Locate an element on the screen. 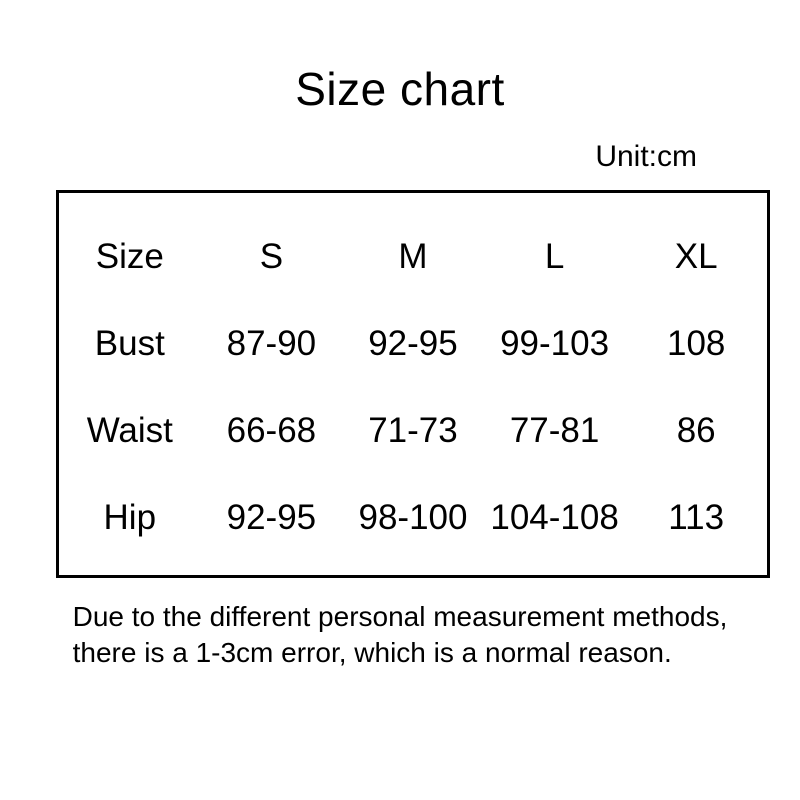  table-cell-hip-m: 98-100 is located at coordinates (413, 517).